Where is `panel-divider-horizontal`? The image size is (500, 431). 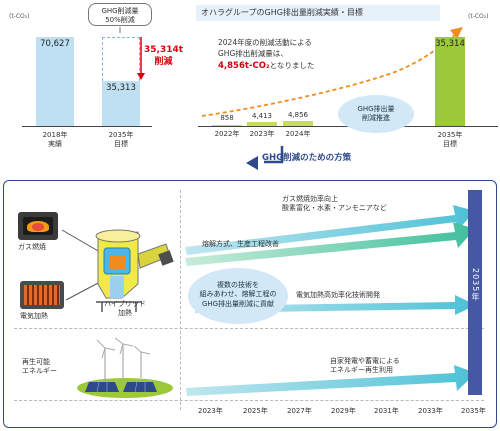
panel-divider-horizontal is located at coordinates (249, 328).